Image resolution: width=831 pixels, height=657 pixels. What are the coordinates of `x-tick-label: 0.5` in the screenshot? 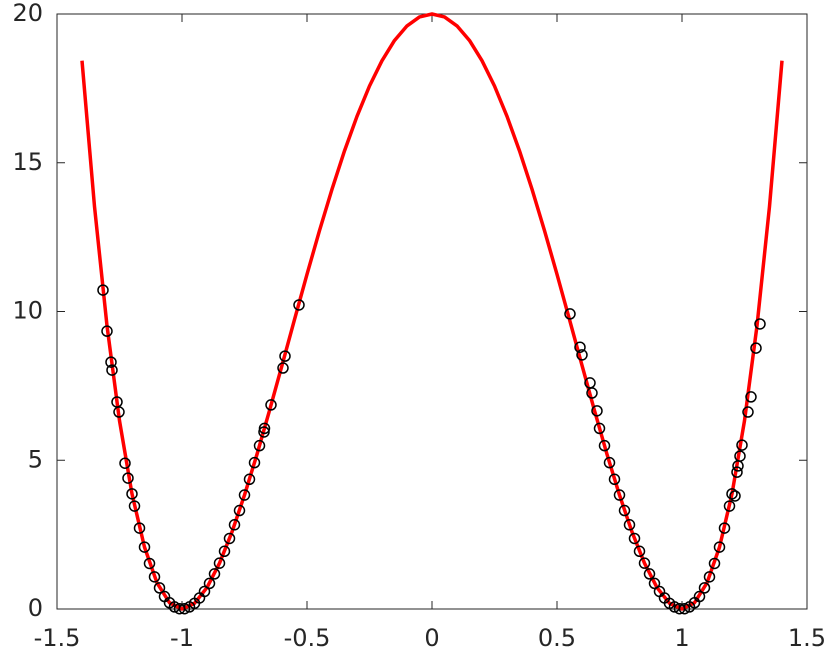 It's located at (557, 638).